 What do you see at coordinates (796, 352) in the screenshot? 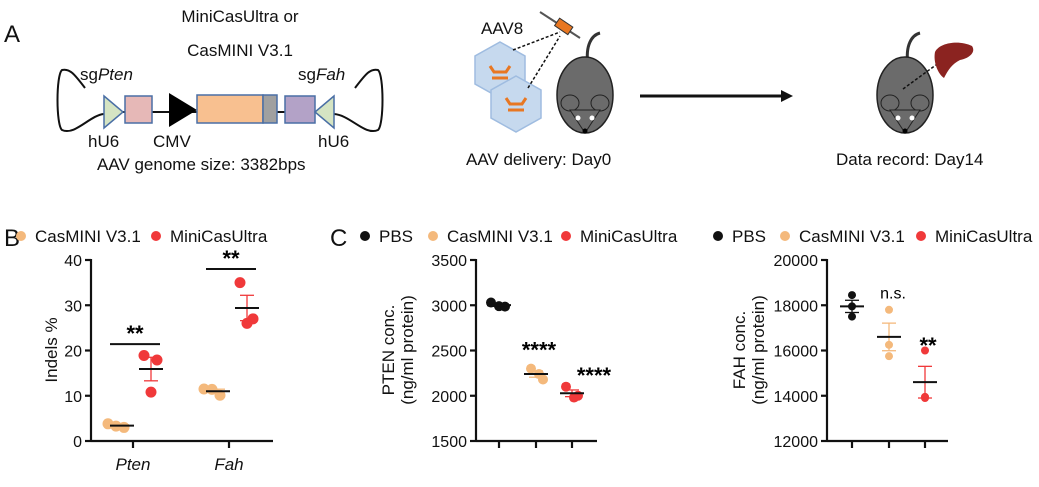
I see `y-tick-label: 16000` at bounding box center [796, 352].